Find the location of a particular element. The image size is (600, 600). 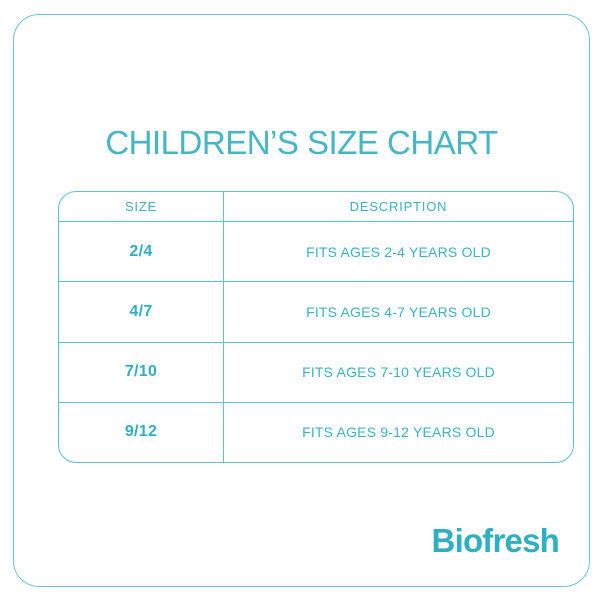

table-row-size: 2/4 is located at coordinates (141, 251).